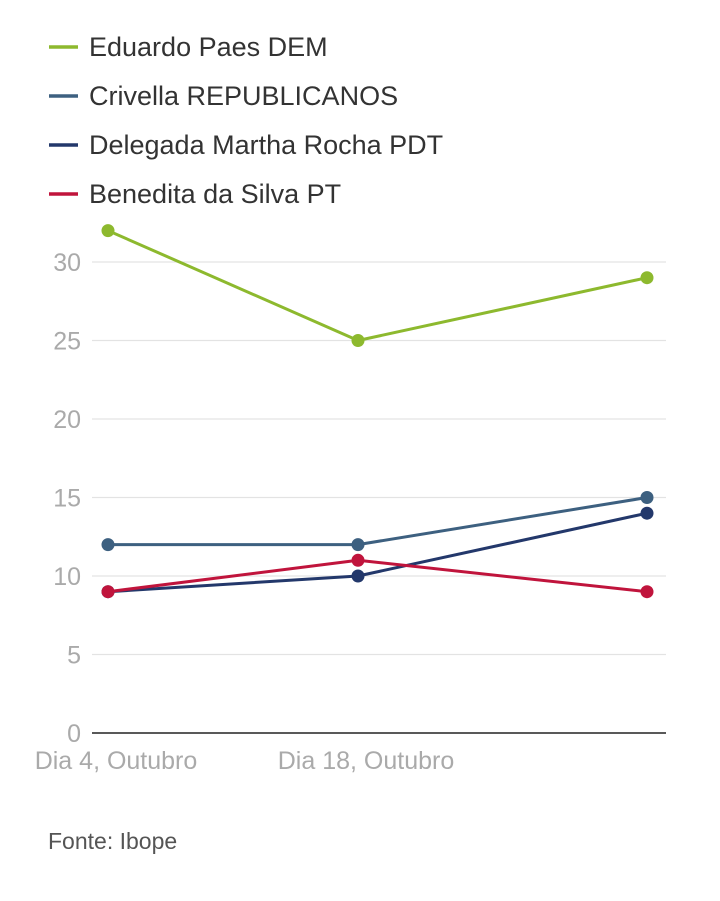  I want to click on legend-label: Benedita da Silva PT, so click(215, 194).